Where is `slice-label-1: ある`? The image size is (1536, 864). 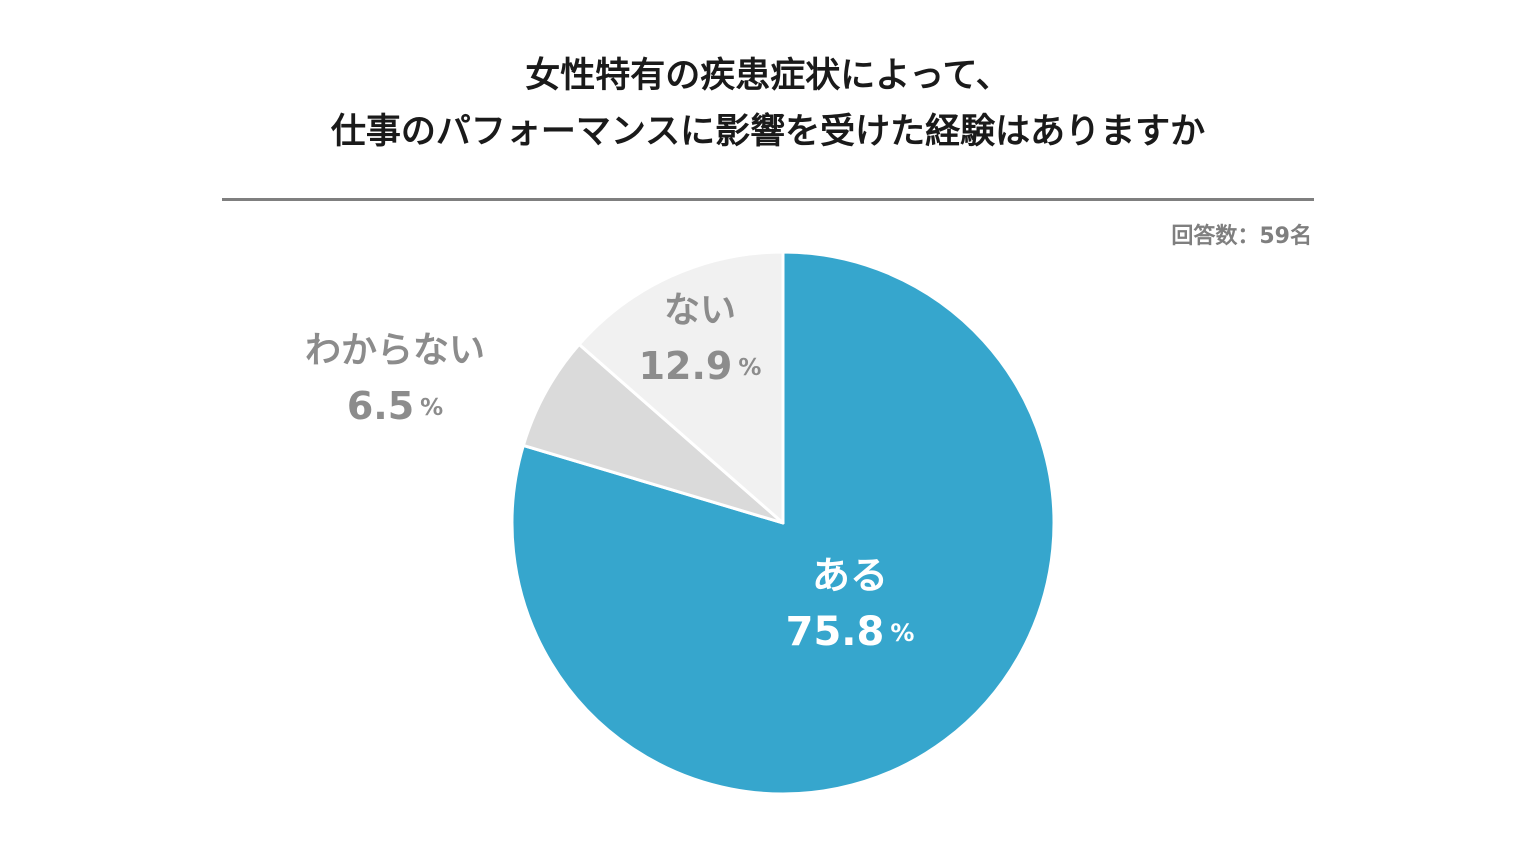
slice-label-1: ある is located at coordinates (850, 576).